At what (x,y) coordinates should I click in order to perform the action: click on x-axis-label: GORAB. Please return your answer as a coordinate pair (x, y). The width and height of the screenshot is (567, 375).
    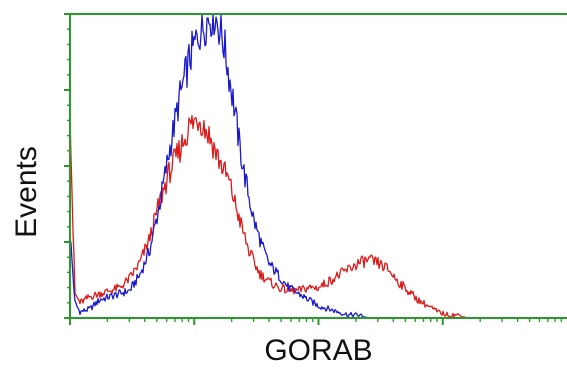
    Looking at the image, I should click on (318, 350).